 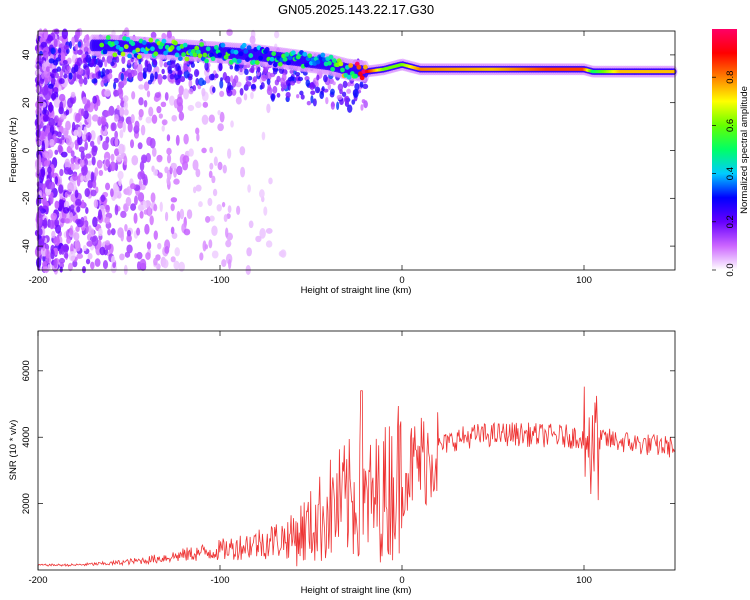 I want to click on snr-x-axis-label: Height of straight line (km), so click(x=356, y=590).